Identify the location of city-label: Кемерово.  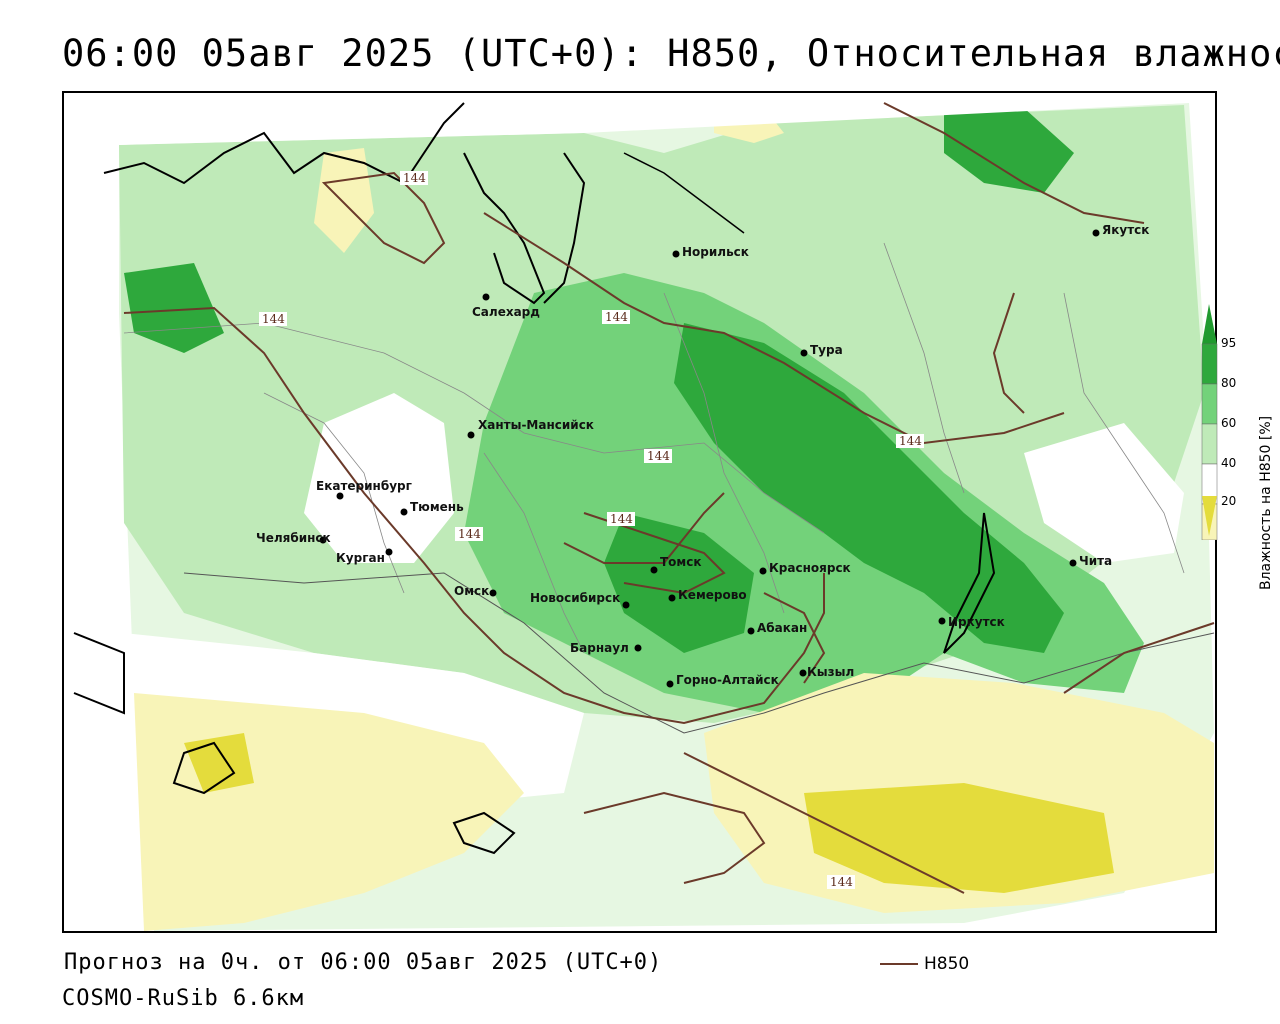
(712, 595).